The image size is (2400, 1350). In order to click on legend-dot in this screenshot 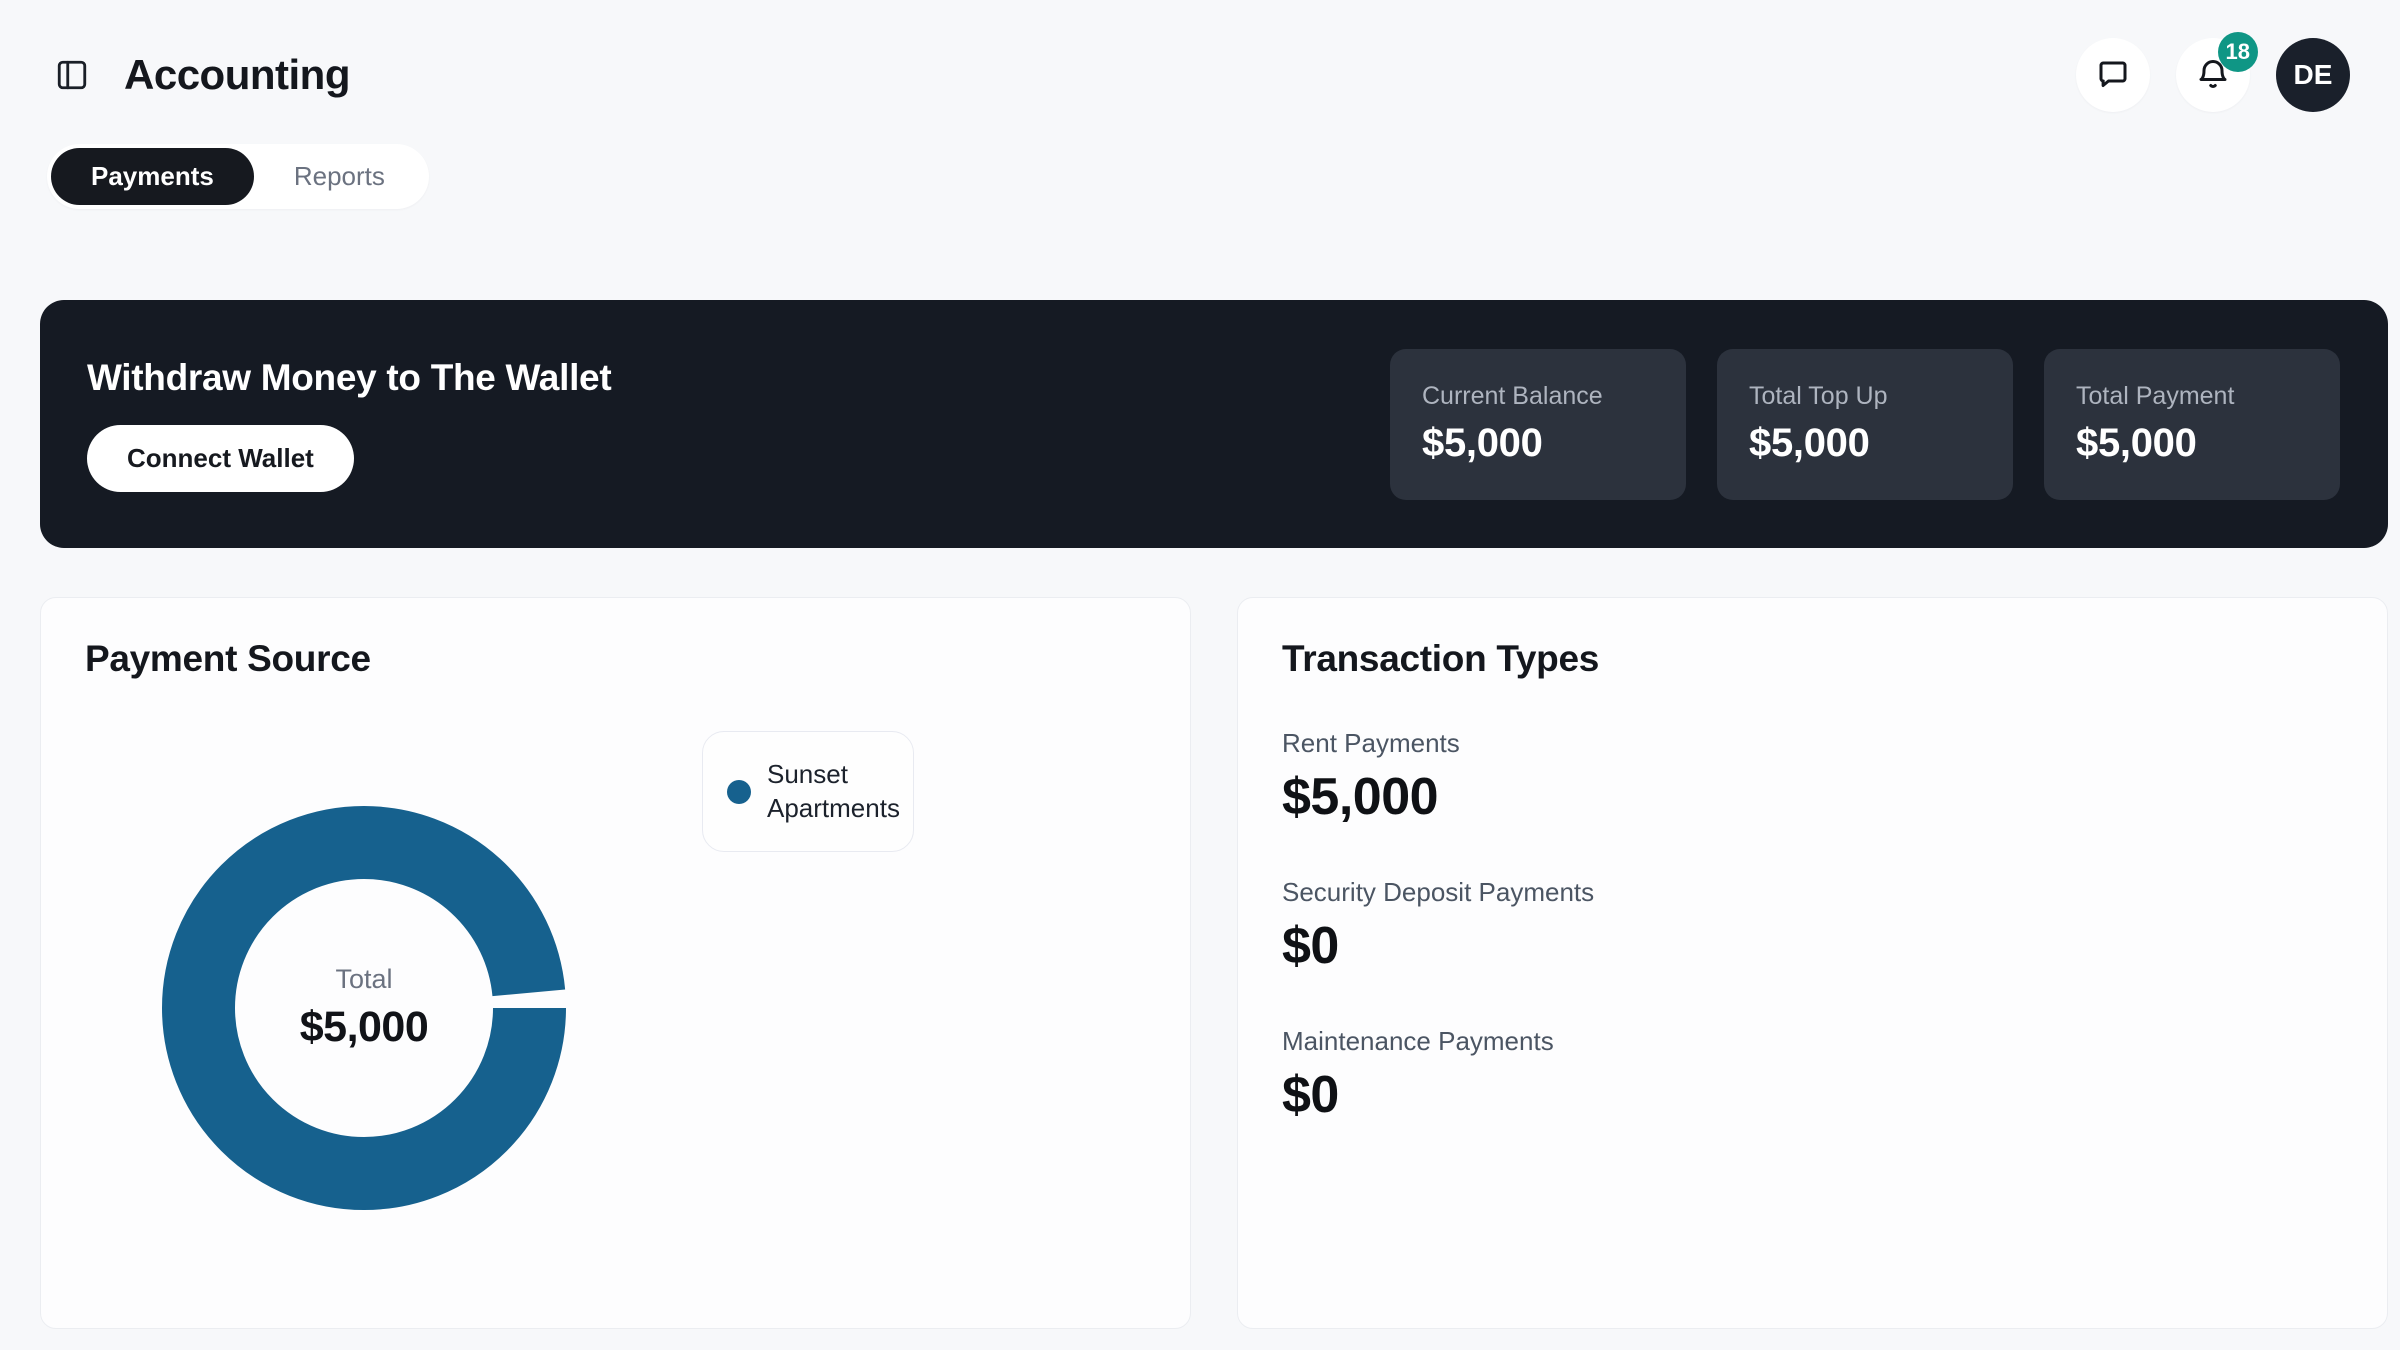, I will do `click(739, 791)`.